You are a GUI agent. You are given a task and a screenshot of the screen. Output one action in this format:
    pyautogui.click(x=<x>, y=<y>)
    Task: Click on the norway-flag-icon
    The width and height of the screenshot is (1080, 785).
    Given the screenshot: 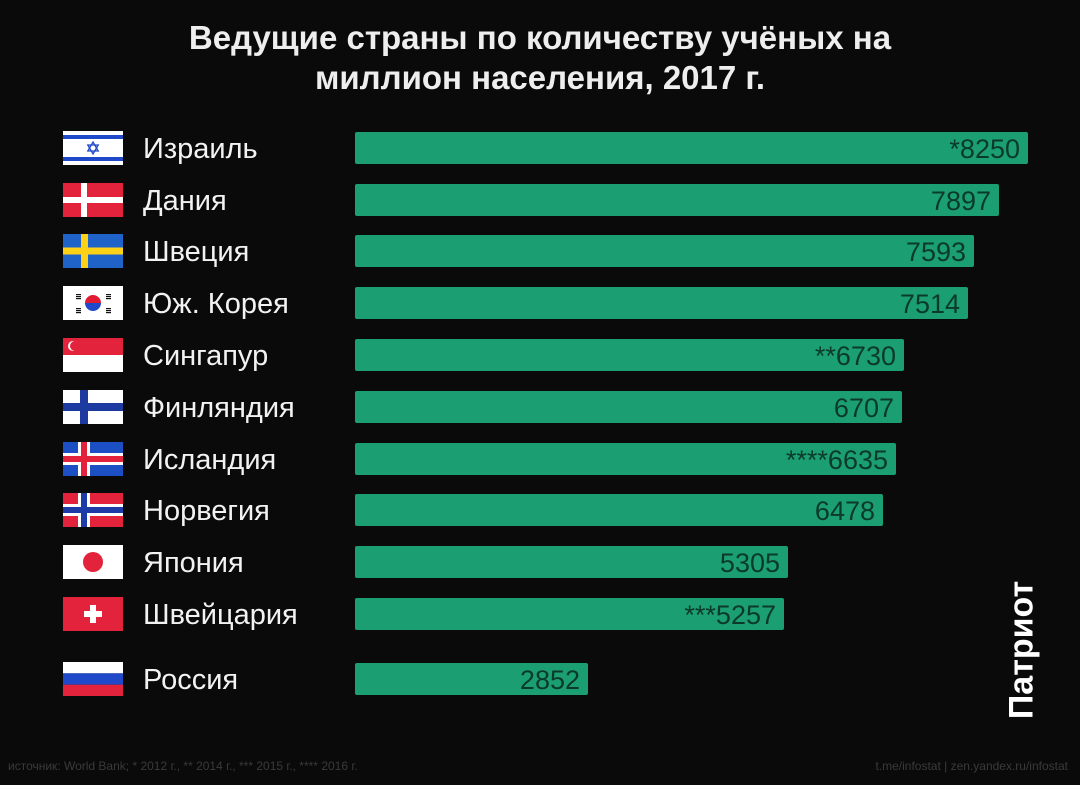 What is the action you would take?
    pyautogui.click(x=93, y=510)
    